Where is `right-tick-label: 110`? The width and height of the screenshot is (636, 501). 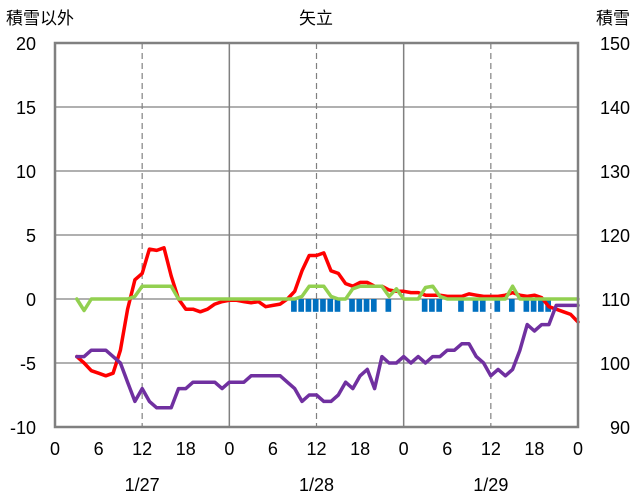
right-tick-label: 110 is located at coordinates (615, 300).